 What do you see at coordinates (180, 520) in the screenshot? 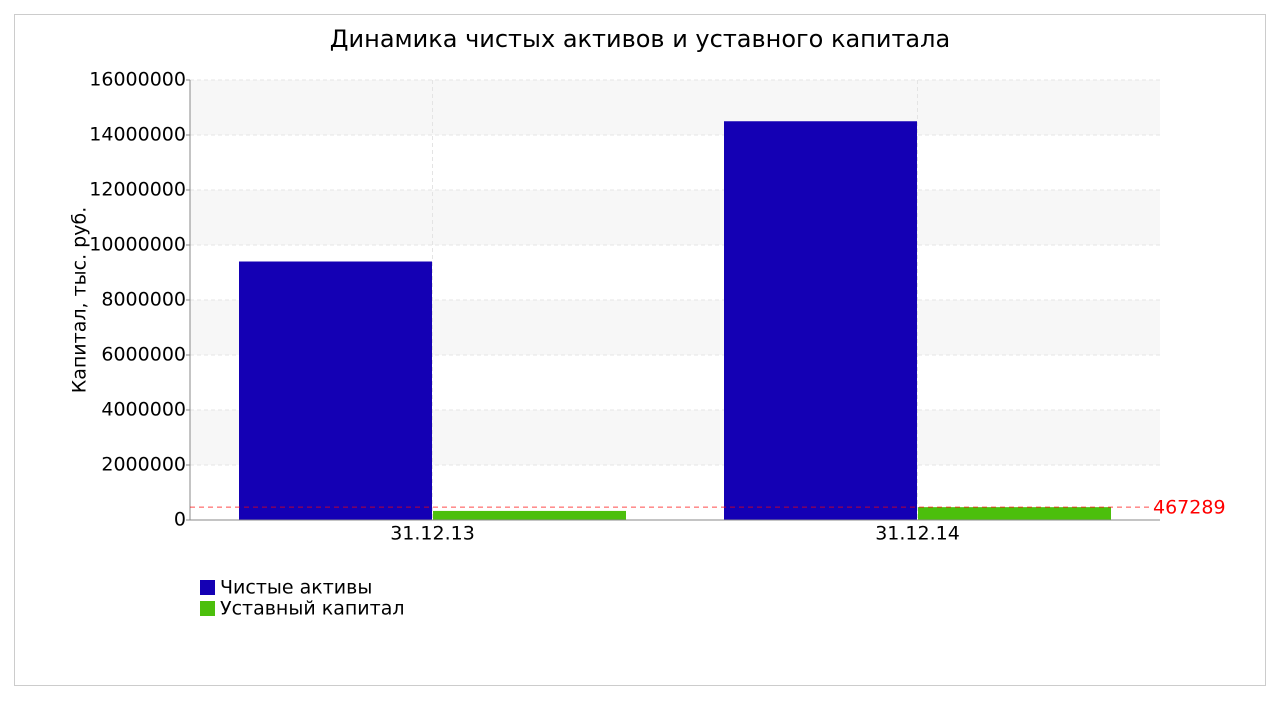
I see `y-tick-label: 0` at bounding box center [180, 520].